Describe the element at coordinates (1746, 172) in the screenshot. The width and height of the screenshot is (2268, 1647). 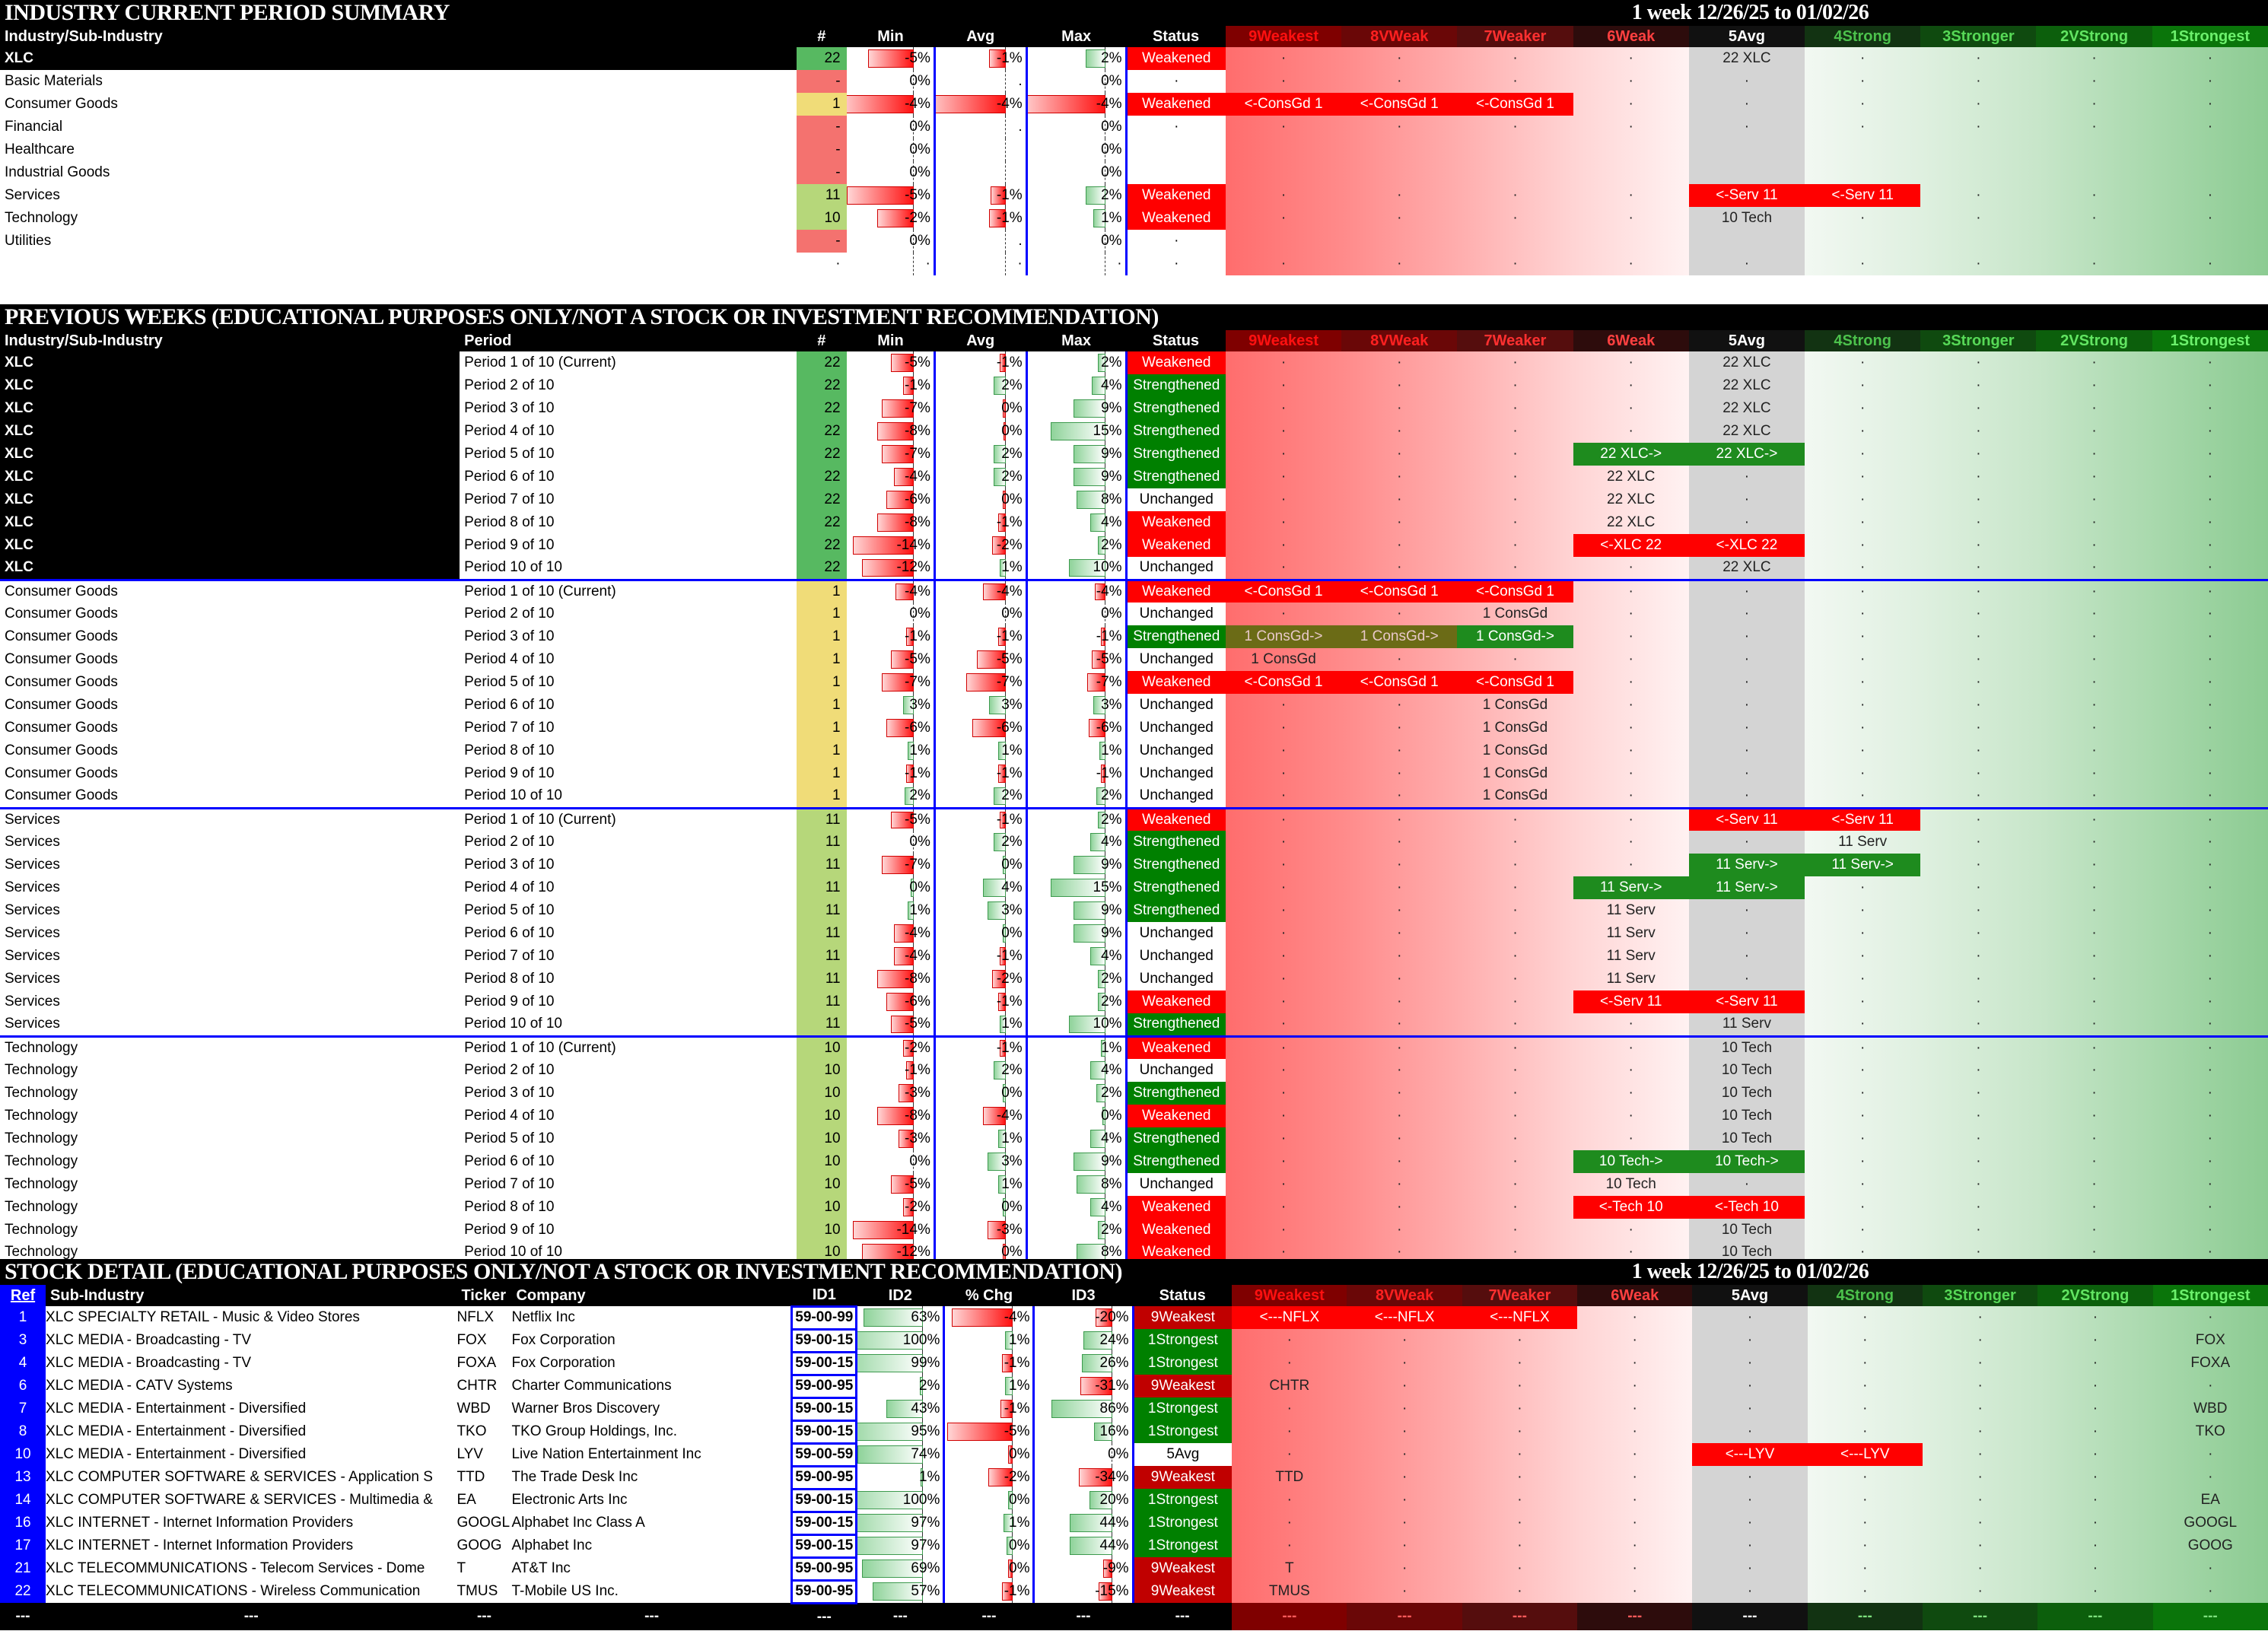
I see `strength-cell-5avg` at that location.